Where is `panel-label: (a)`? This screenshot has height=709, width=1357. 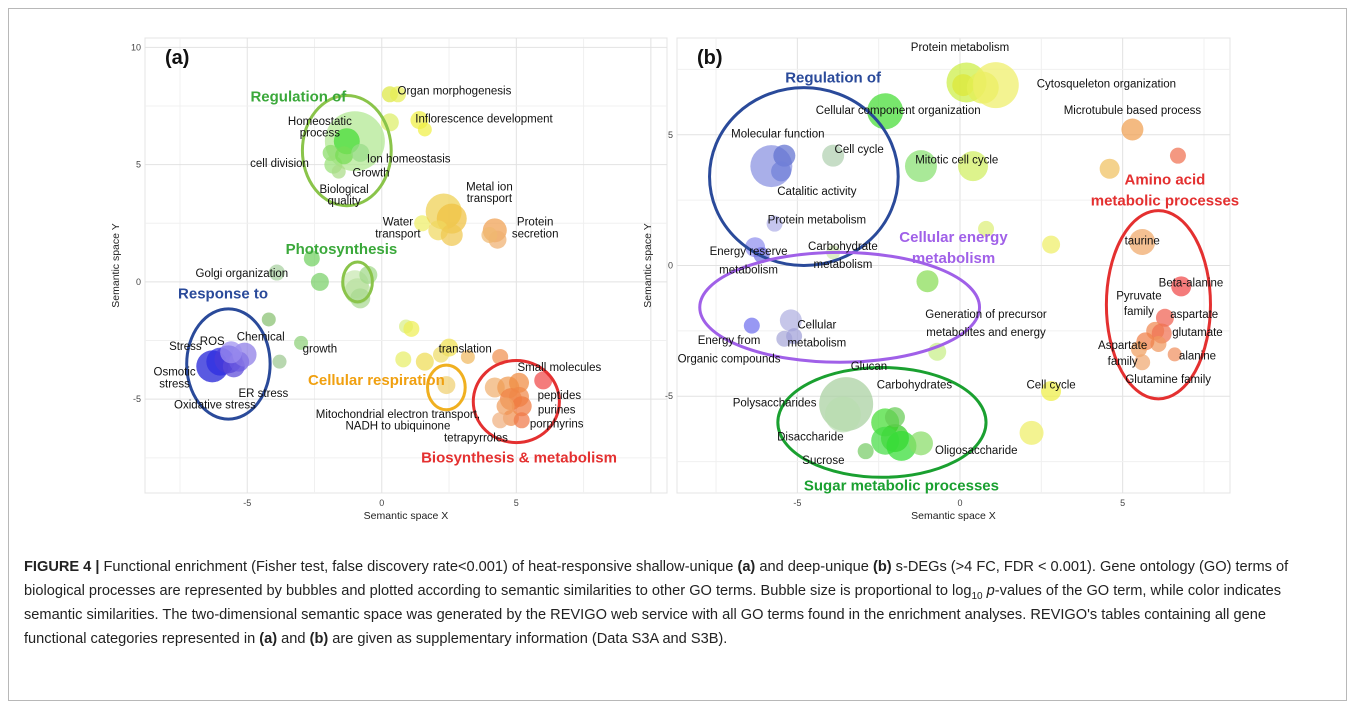
panel-label: (a) is located at coordinates (177, 58).